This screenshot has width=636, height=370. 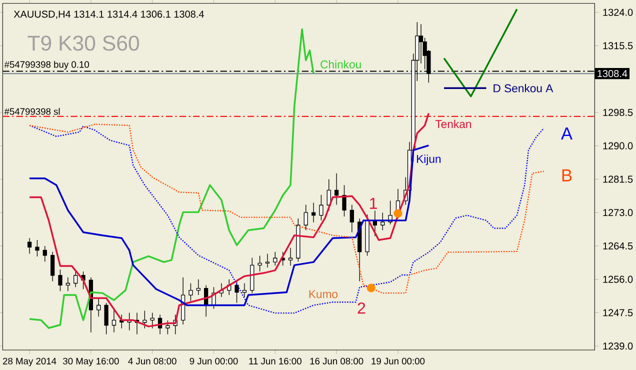 I want to click on y-tick-label: 1290.0, so click(x=618, y=146).